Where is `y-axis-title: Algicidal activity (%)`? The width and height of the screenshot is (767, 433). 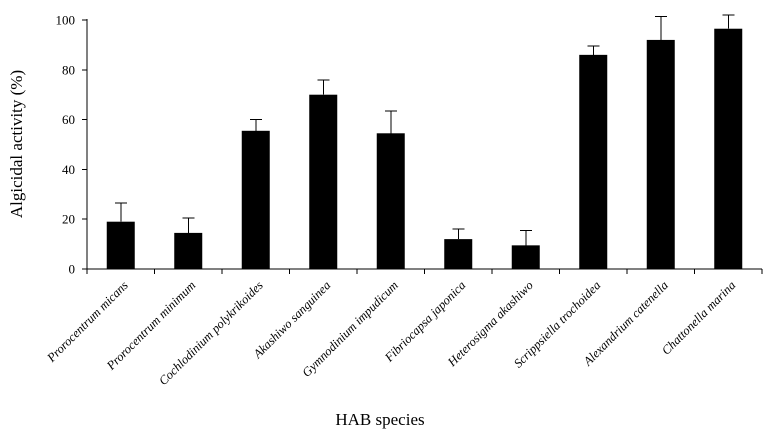 y-axis-title: Algicidal activity (%) is located at coordinates (16, 144).